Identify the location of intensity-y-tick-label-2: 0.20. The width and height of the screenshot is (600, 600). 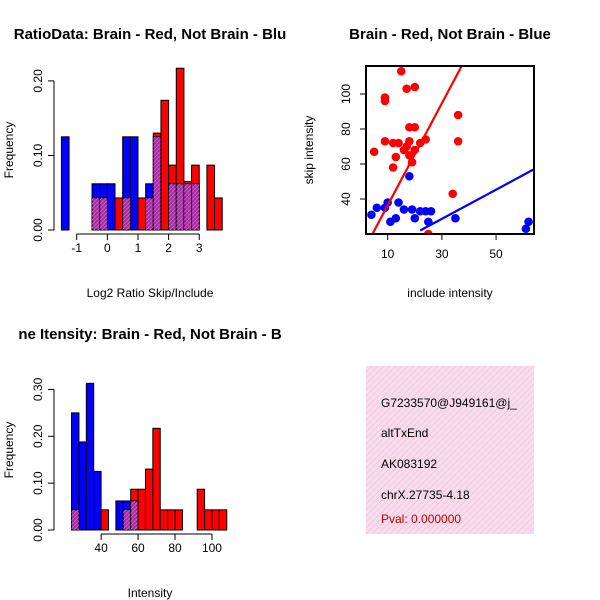
(38, 436).